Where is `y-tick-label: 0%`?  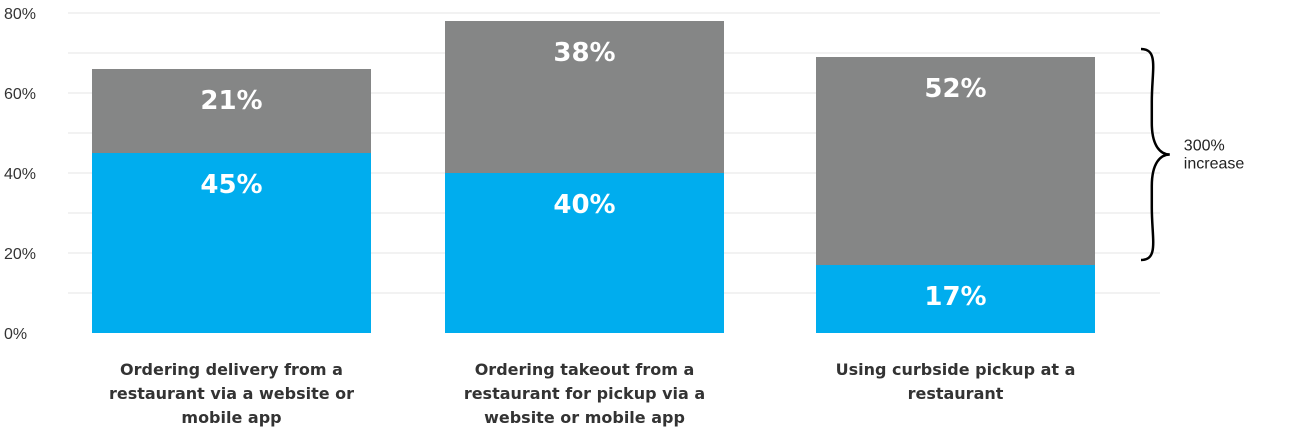
y-tick-label: 0% is located at coordinates (15, 334).